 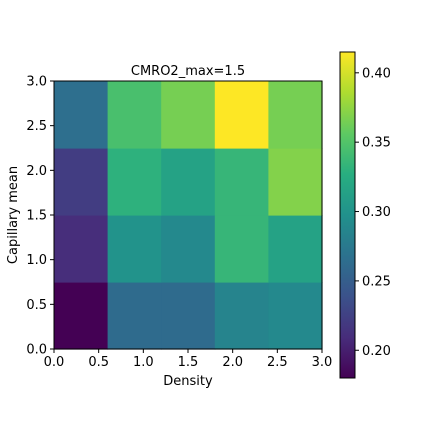 I want to click on y-axis: 0.0 0.5 1.0 1.5 2.0 2.5 3.0, so click(x=40, y=216).